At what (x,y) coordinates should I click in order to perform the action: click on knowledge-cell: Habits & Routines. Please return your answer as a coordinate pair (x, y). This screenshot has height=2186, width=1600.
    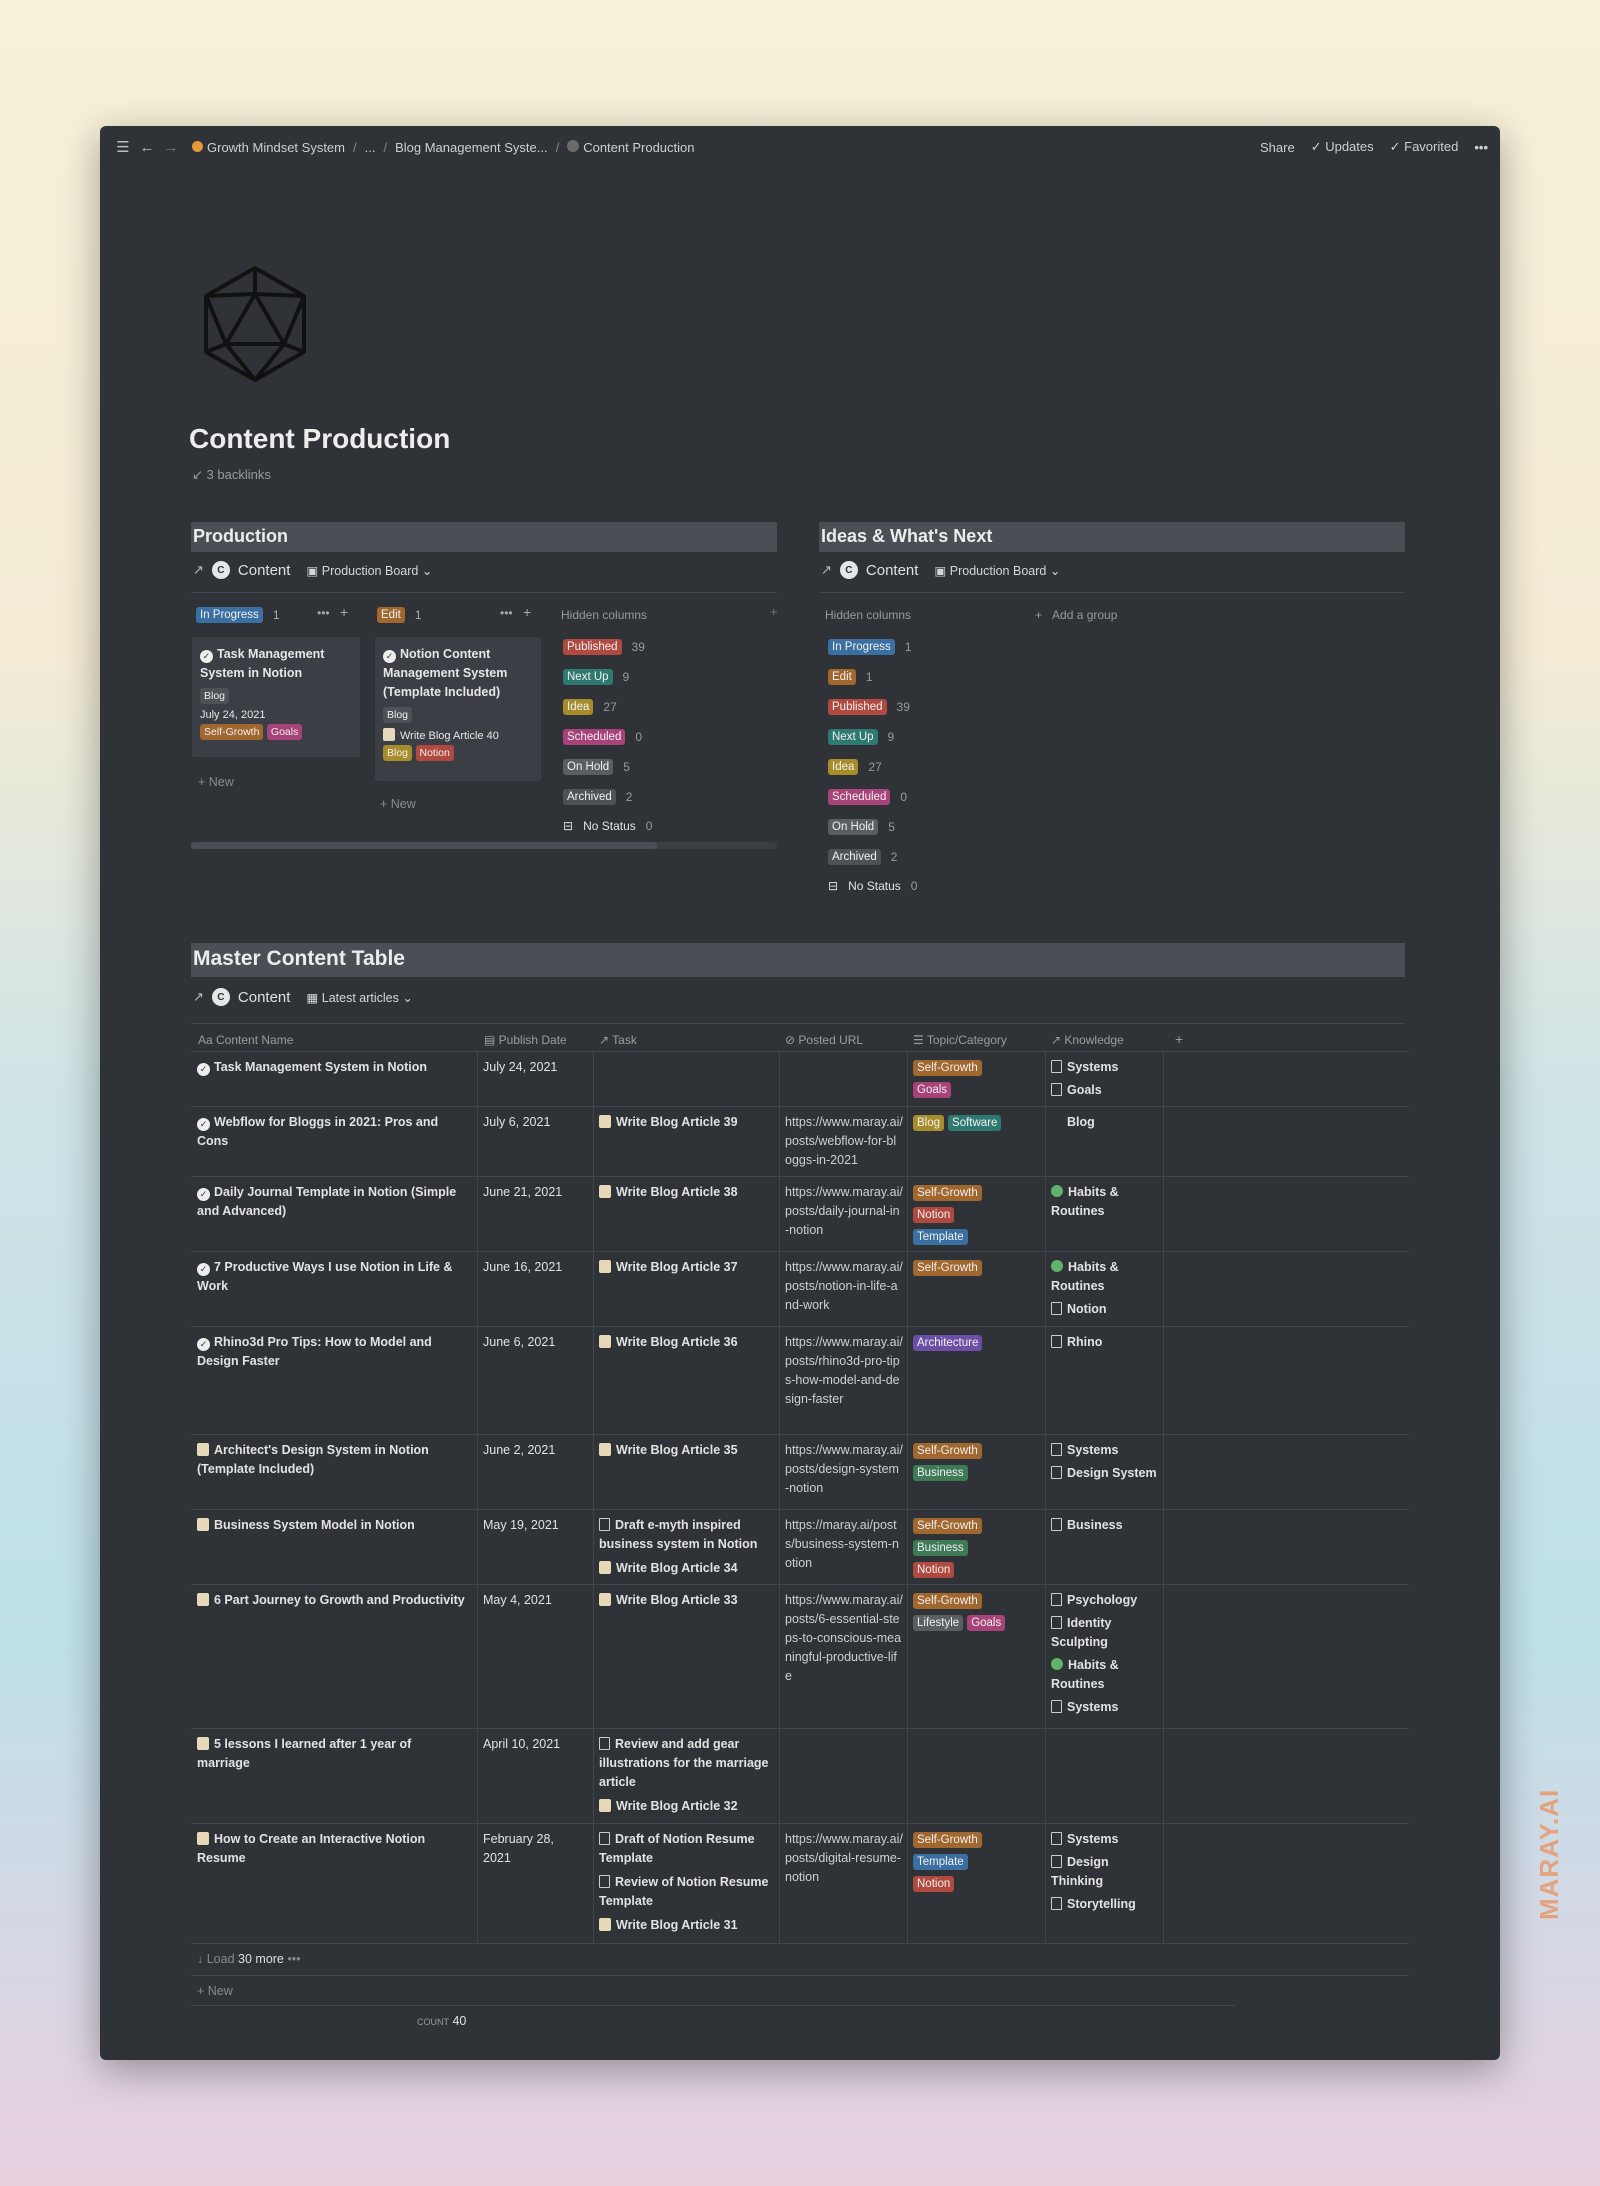
    Looking at the image, I should click on (1106, 1204).